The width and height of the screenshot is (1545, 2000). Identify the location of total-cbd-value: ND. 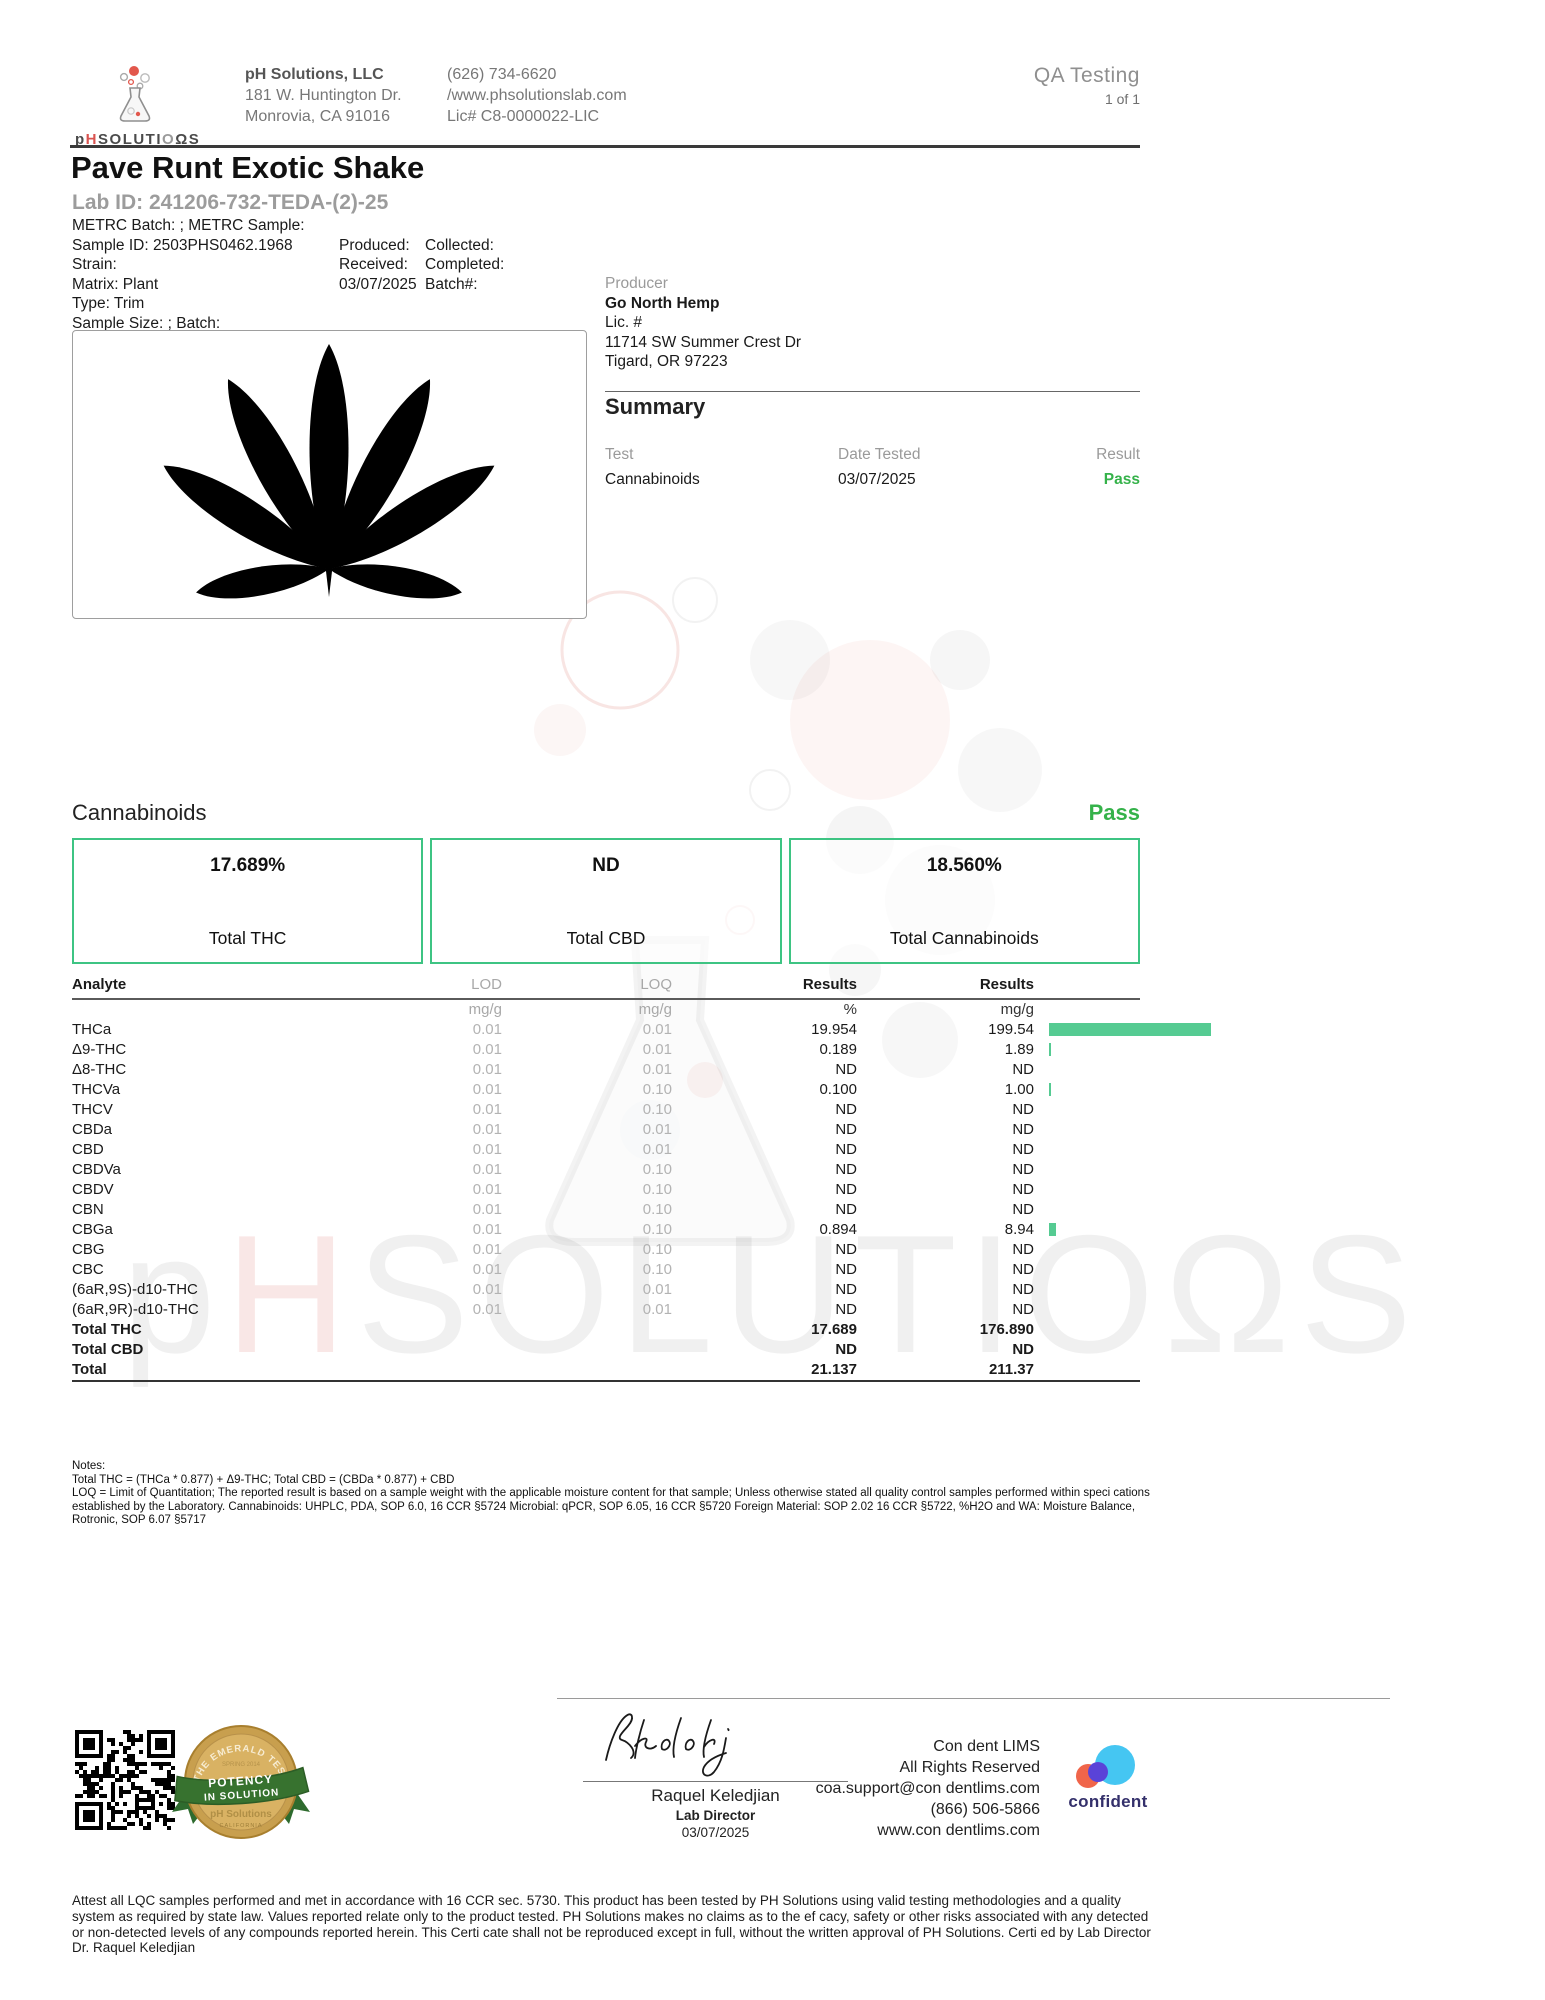
(606, 865).